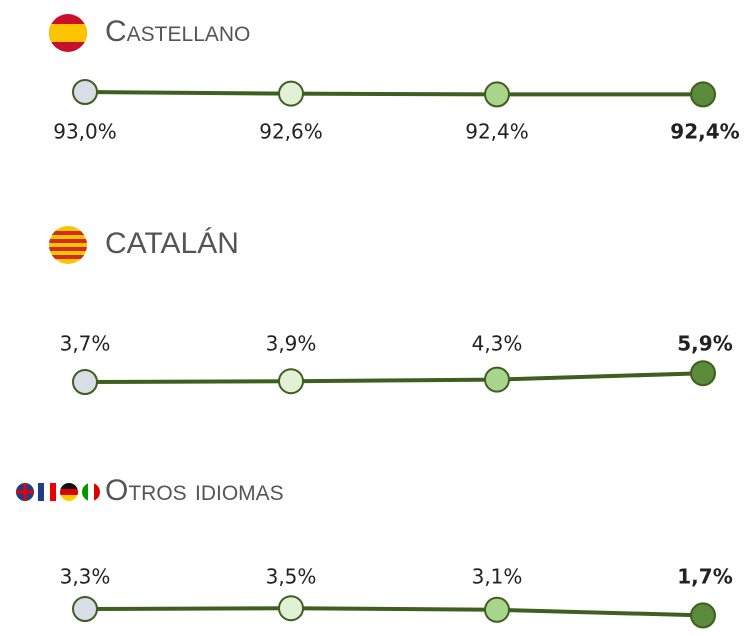  Describe the element at coordinates (497, 577) in the screenshot. I see `value-label: 3,1%` at that location.